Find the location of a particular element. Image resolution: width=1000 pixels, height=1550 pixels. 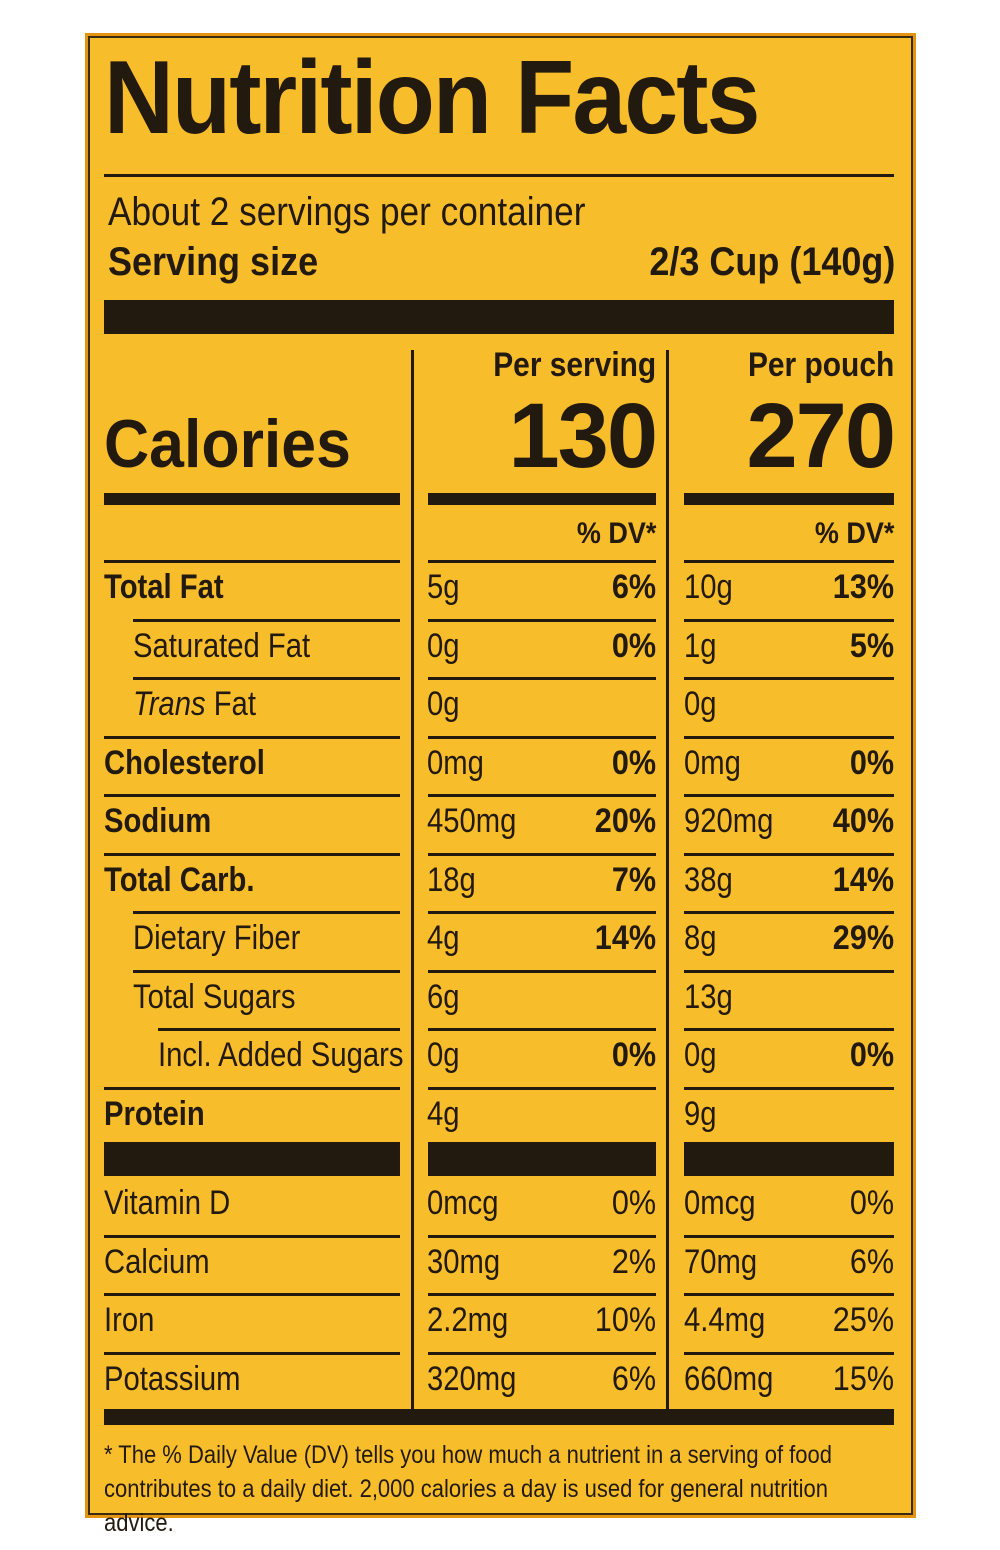

serving-size-label: Serving size is located at coordinates (213, 262).